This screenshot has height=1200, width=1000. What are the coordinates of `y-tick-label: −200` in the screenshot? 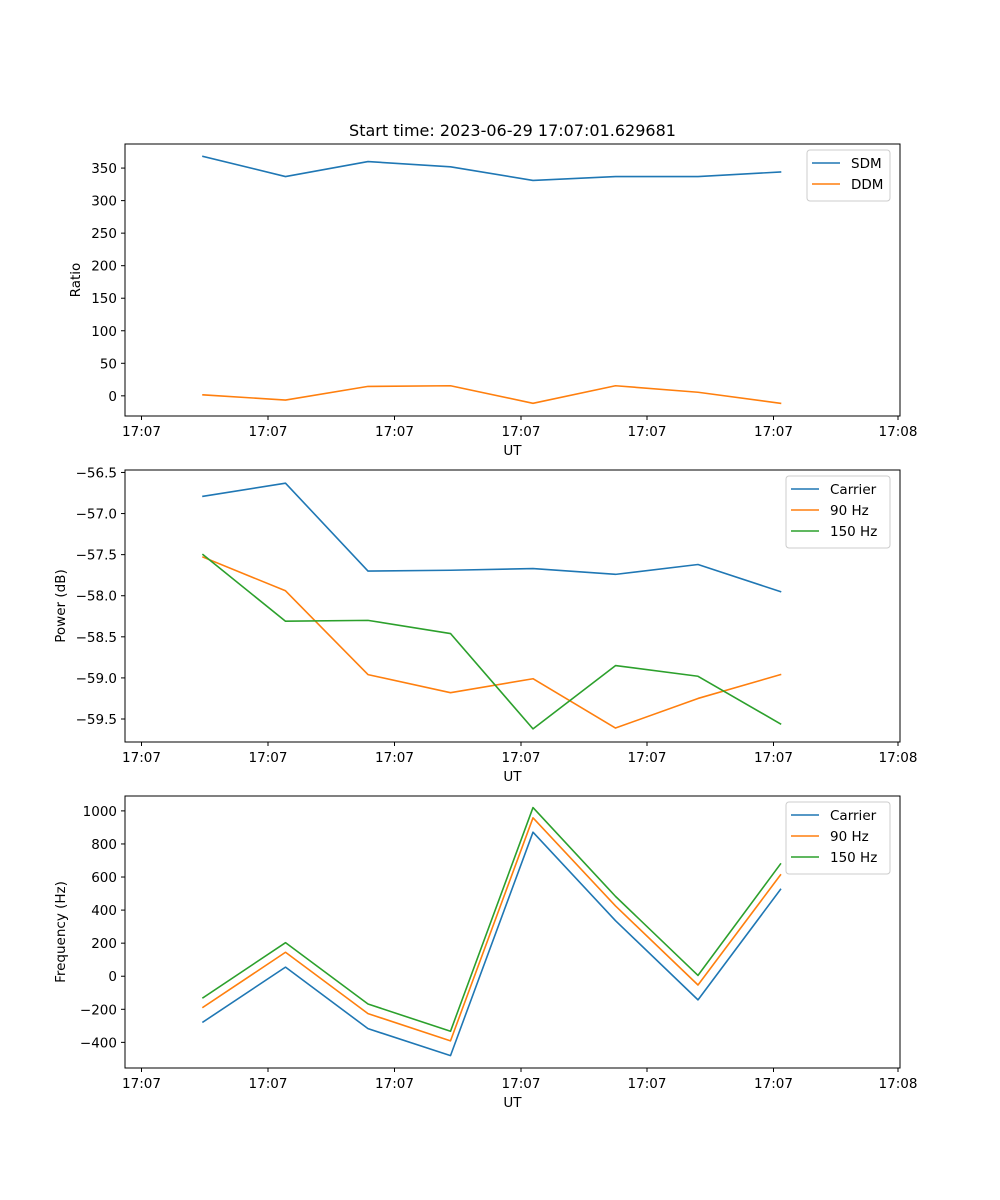 It's located at (98, 1010).